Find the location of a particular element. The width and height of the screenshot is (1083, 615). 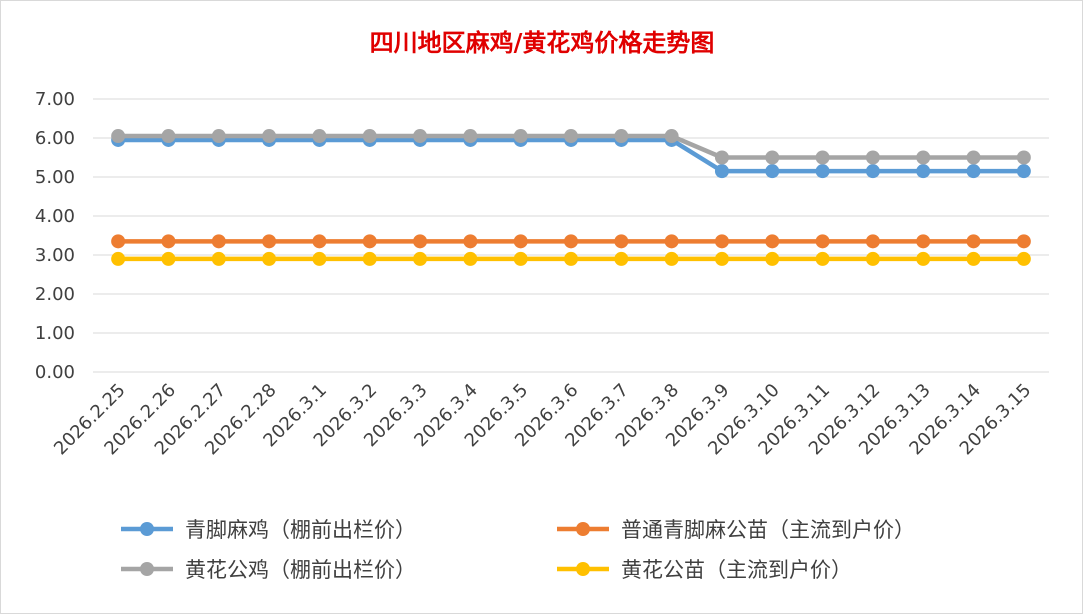

legend-item: 普通青脚麻公苗（主流到户价） is located at coordinates (736, 530).